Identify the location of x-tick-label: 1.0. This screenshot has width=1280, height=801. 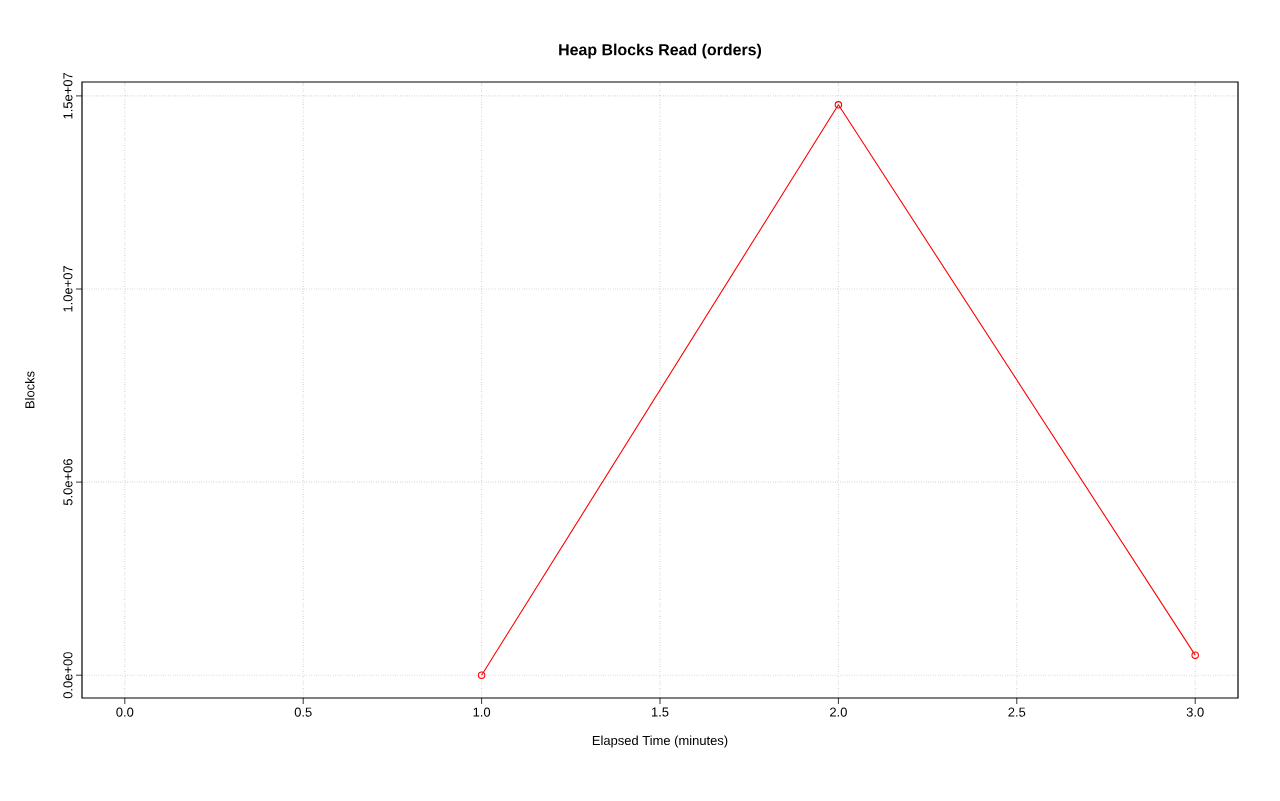
(482, 712).